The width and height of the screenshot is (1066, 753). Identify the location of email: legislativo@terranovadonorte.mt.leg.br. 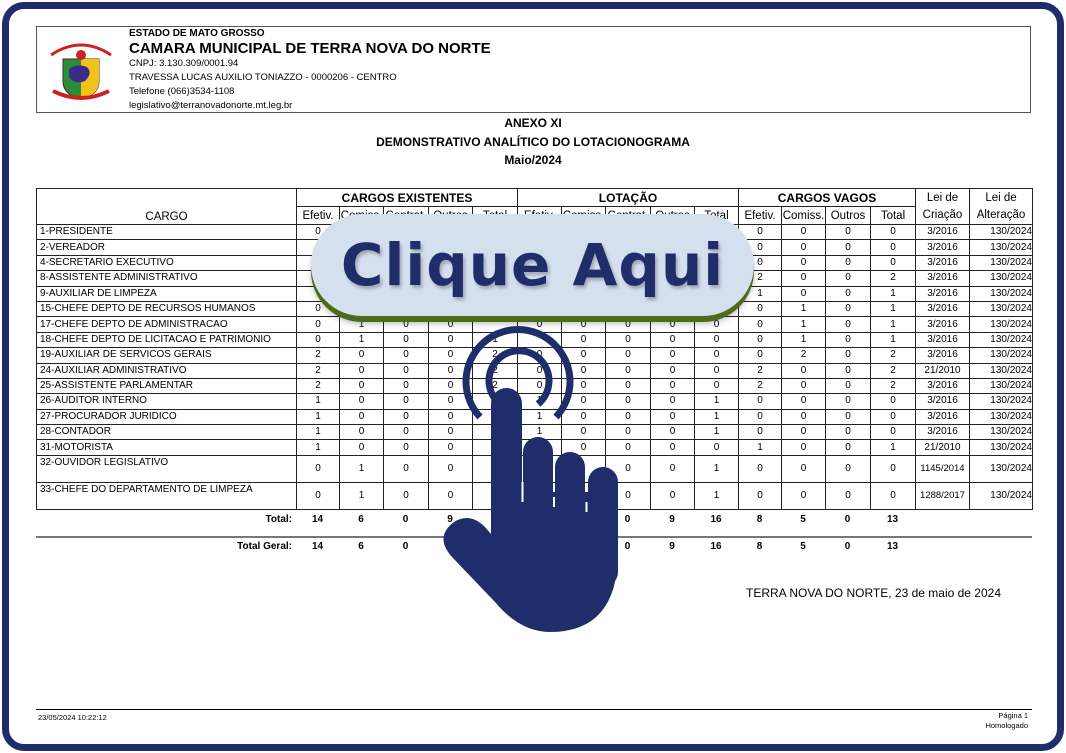
(211, 105).